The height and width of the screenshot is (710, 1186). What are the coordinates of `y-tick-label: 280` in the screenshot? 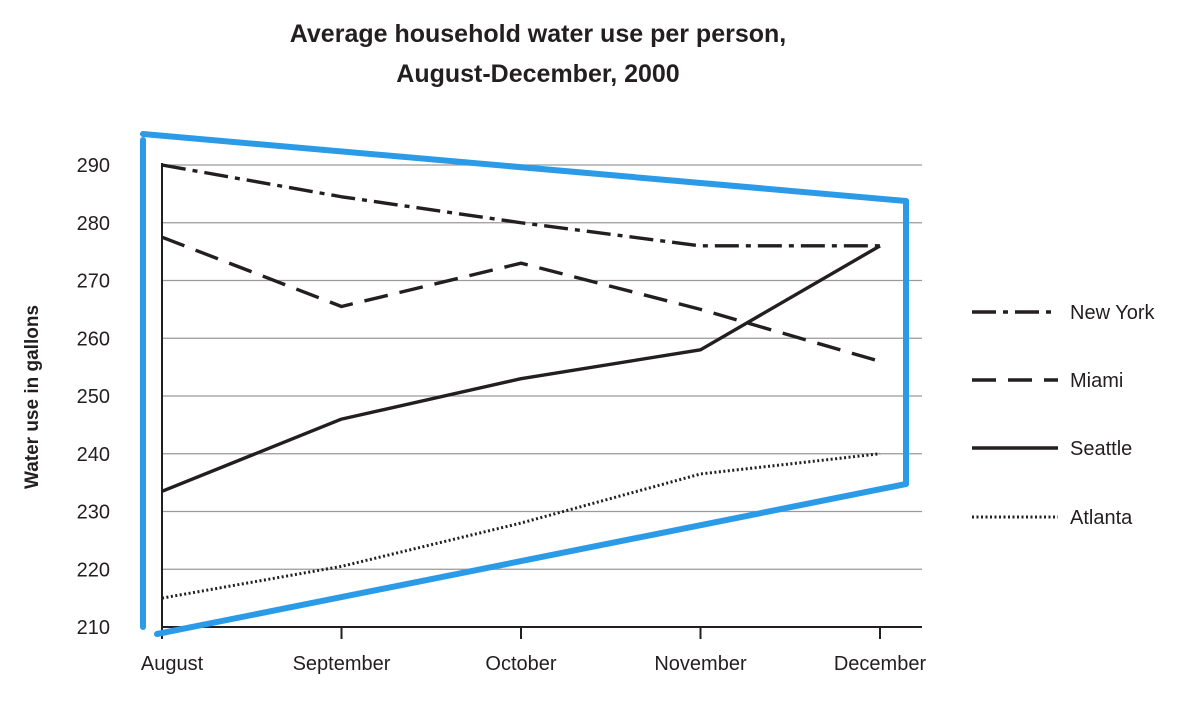 It's located at (93, 224).